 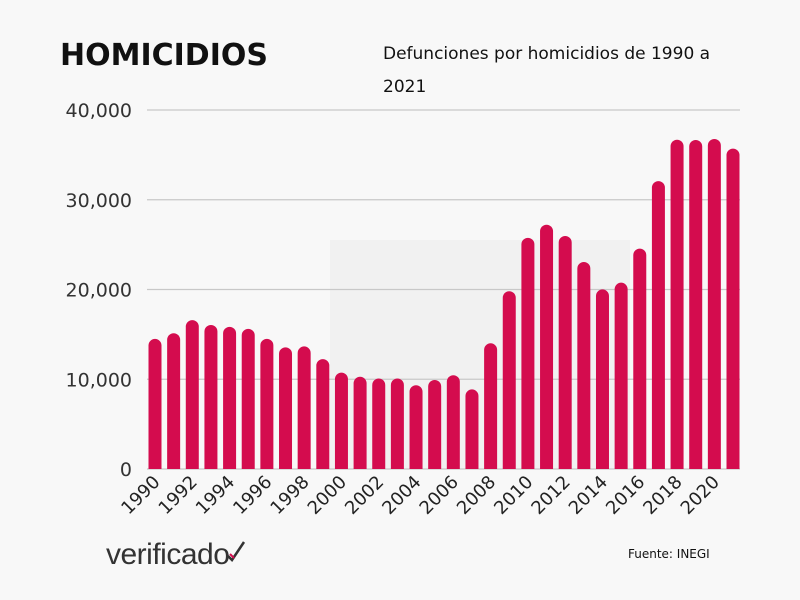 I want to click on bar-2004, so click(x=416, y=427).